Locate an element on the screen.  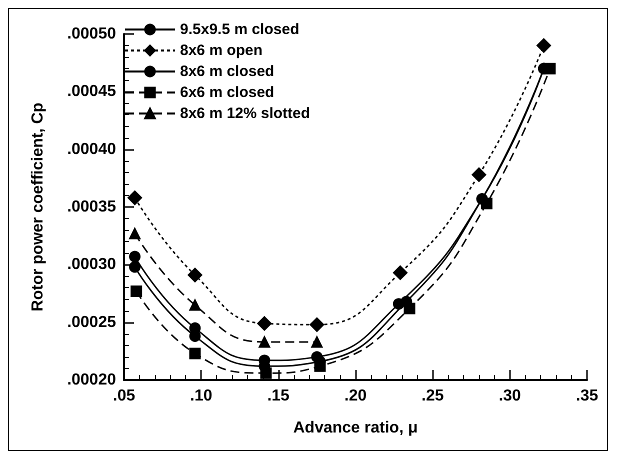
y-tick-label: .00045 is located at coordinates (91, 91).